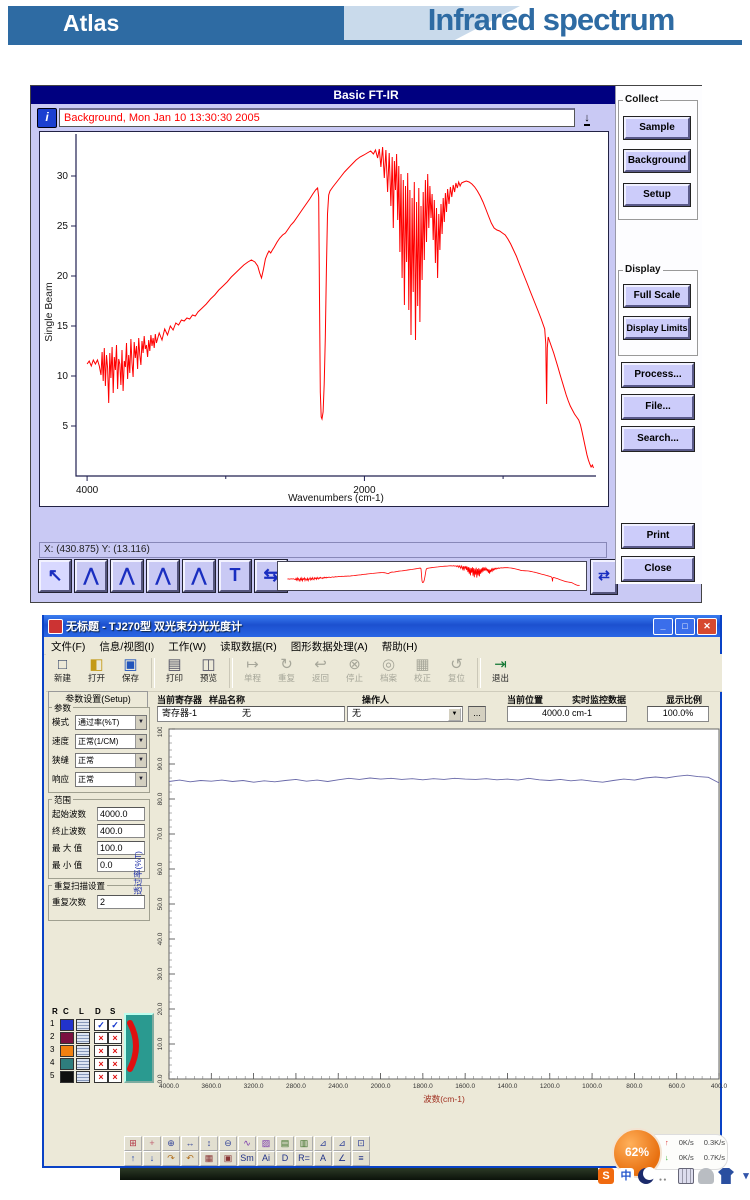  I want to click on run-scan-button, so click(139, 1048).